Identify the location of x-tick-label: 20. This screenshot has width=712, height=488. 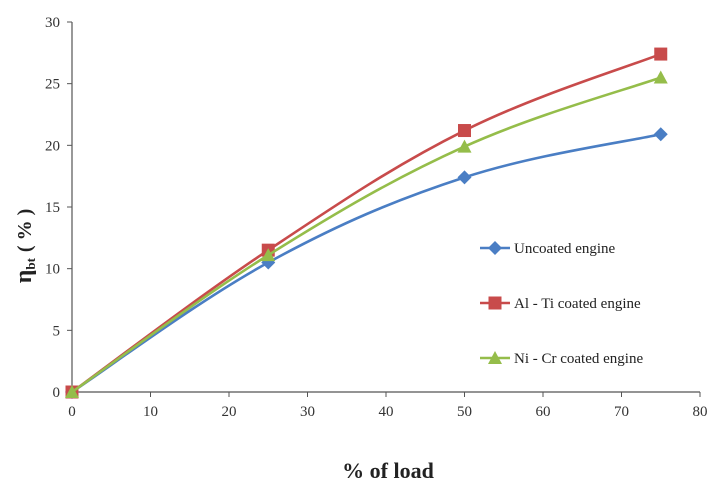
(229, 412).